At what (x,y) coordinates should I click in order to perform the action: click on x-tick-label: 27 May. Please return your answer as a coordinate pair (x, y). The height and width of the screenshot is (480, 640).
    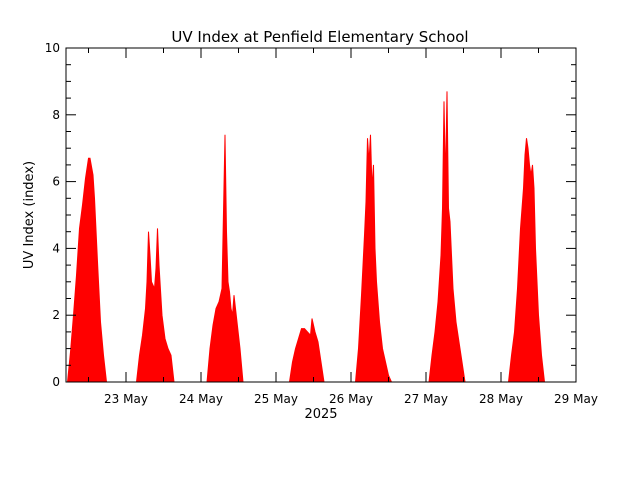
    Looking at the image, I should click on (426, 399).